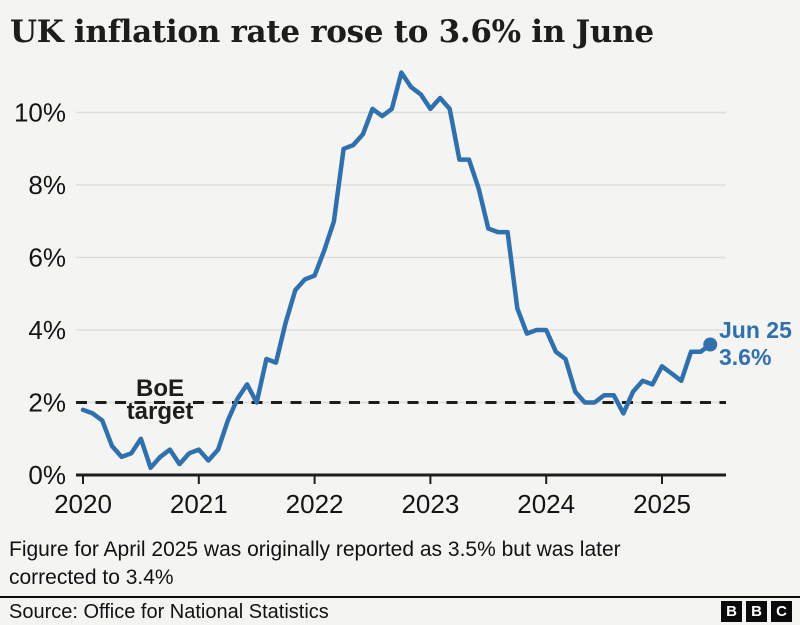 This screenshot has height=625, width=800. I want to click on bbc-logo: B B C, so click(756, 611).